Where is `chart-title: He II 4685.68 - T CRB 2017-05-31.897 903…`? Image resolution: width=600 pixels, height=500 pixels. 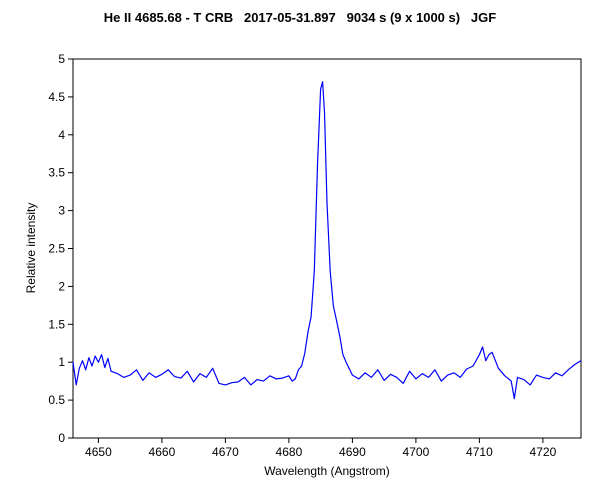
chart-title: He II 4685.68 - T CRB 2017-05-31.897 903… is located at coordinates (300, 17).